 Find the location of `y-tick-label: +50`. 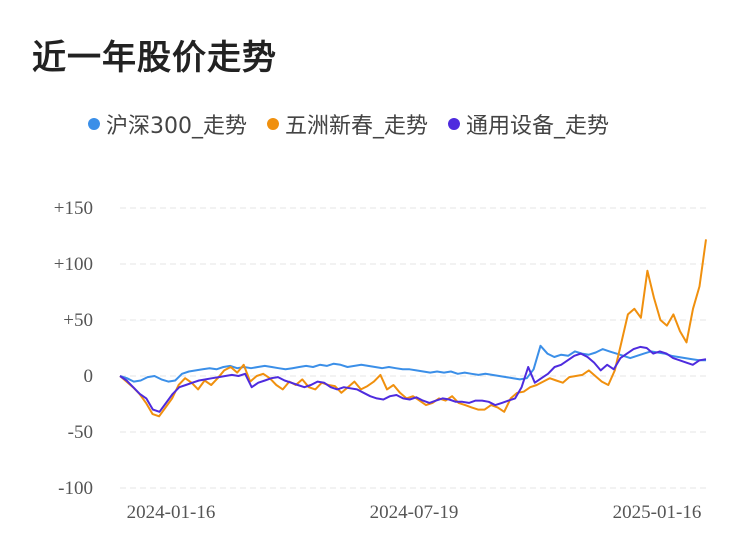

y-tick-label: +50 is located at coordinates (78, 320).